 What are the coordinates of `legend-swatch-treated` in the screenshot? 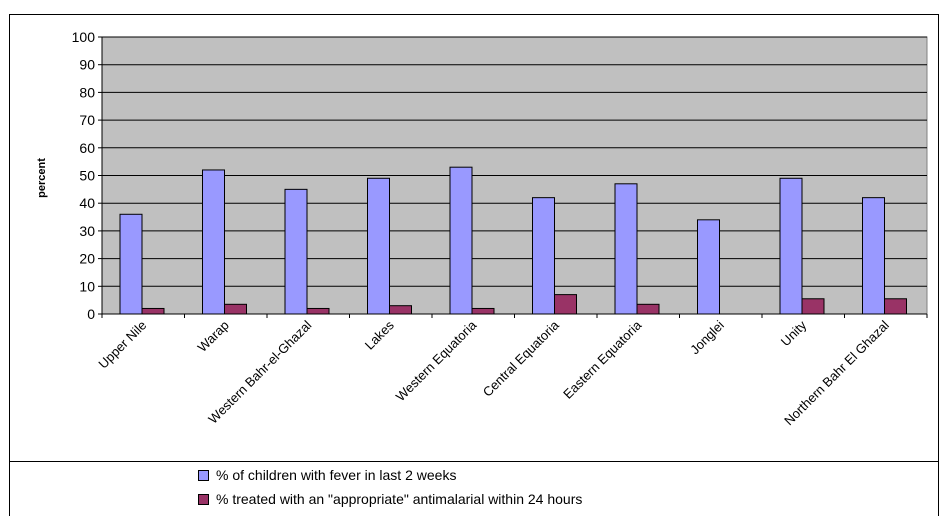 It's located at (203, 499).